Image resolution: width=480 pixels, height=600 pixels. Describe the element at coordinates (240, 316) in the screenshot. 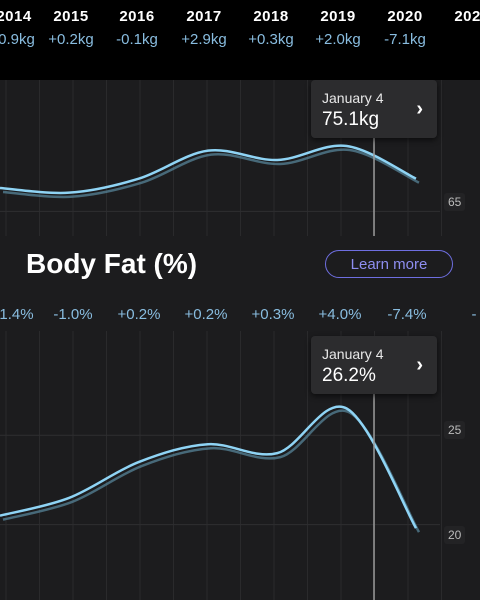

I see `body-fat-change-row: -1.4%-1.0%+0.2%+0.2%+0.3%+4.0%-7.4%-` at that location.